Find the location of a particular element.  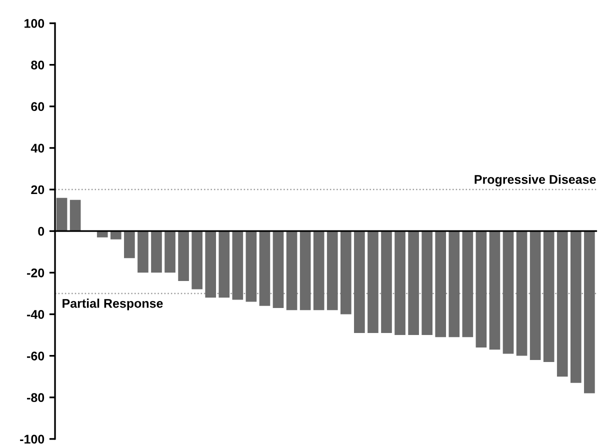

y-tick-label: -60 is located at coordinates (35, 356).